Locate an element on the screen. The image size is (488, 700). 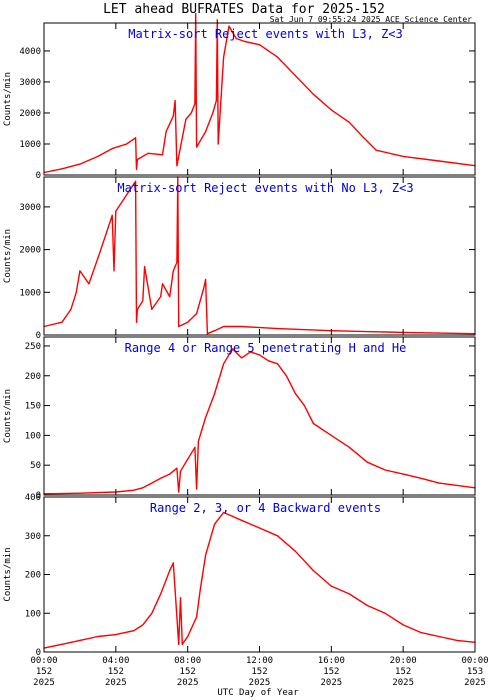
x-tick-label-time: 16:00 is located at coordinates (331, 661).